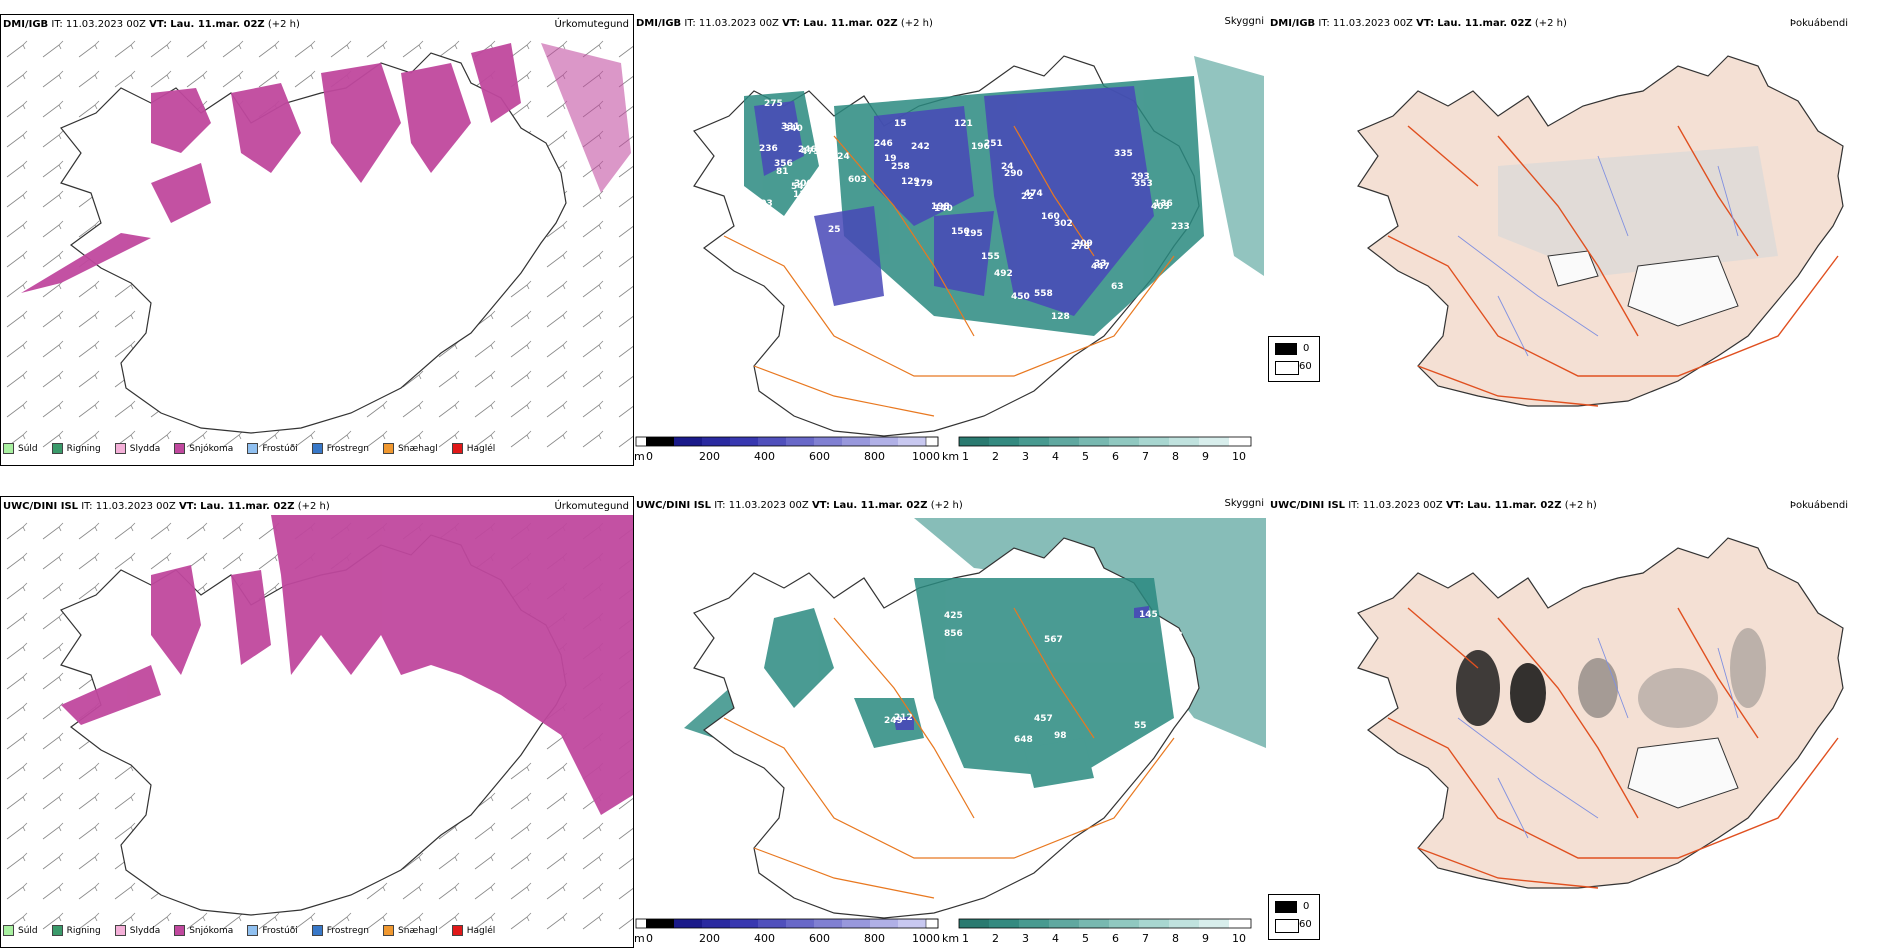 This screenshot has height=950, width=1900. What do you see at coordinates (1060, 317) in the screenshot?
I see `ceiling-value-label: 128` at bounding box center [1060, 317].